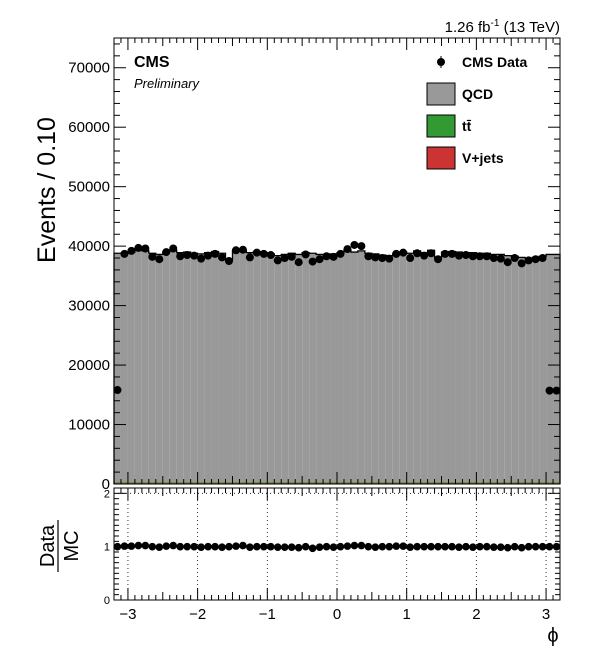 This screenshot has height=672, width=596. What do you see at coordinates (89, 187) in the screenshot?
I see `y-tick-label: 50000` at bounding box center [89, 187].